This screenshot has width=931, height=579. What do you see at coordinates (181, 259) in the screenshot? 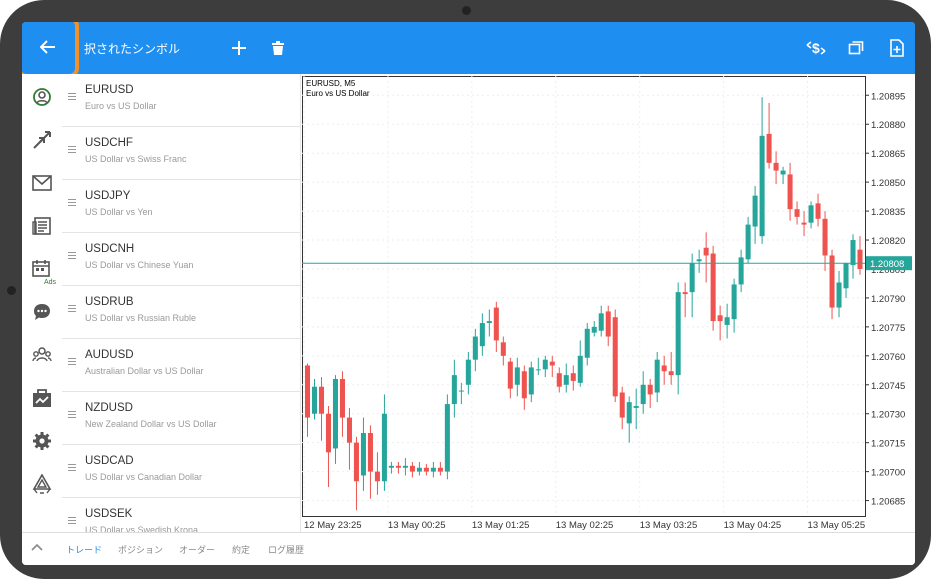
I see `symbol-row: USDCNH US Dollar vs Chinese Yuan` at bounding box center [181, 259].